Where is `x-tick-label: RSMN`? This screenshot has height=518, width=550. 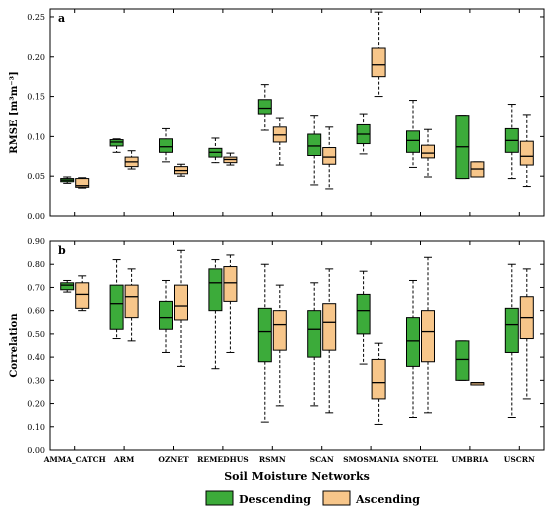 x-tick-label: RSMN is located at coordinates (272, 459).